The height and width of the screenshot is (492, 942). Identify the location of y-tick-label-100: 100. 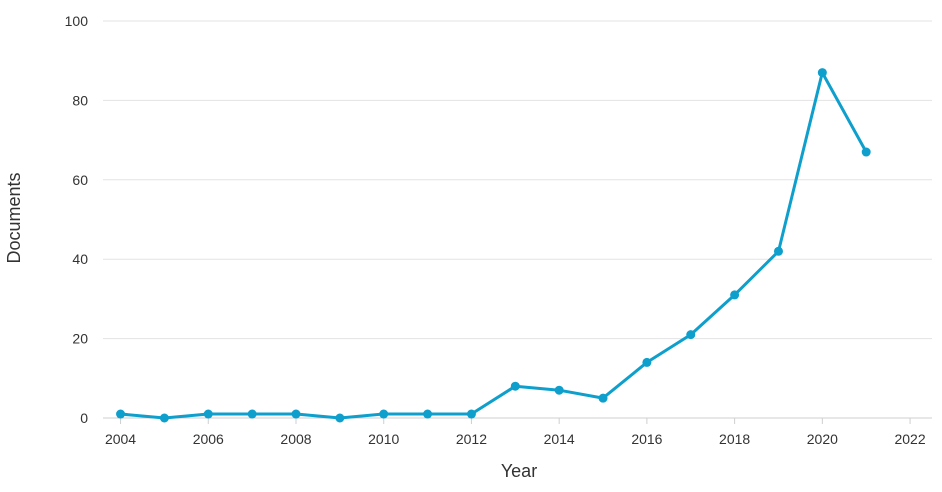
(77, 21).